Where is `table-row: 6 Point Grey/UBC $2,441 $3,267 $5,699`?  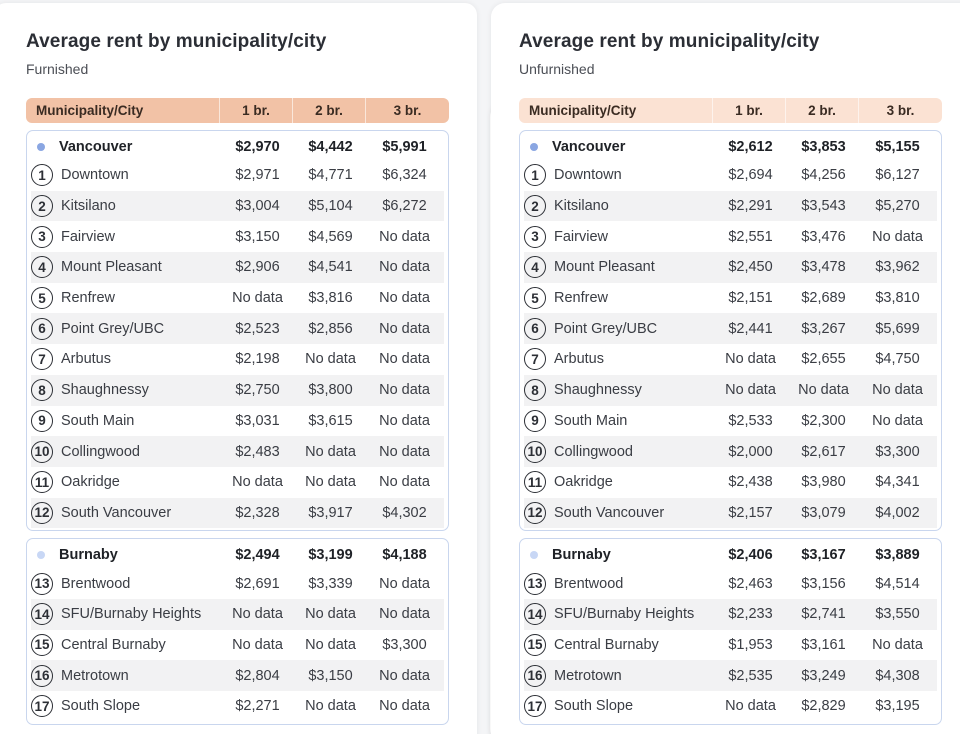 table-row: 6 Point Grey/UBC $2,441 $3,267 $5,699 is located at coordinates (730, 329).